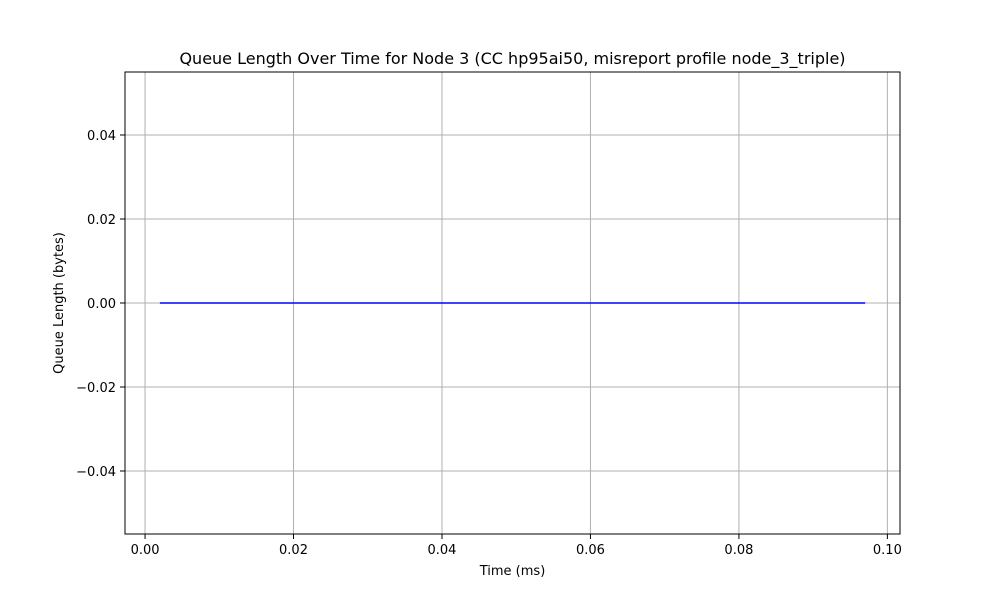 This screenshot has height=600, width=1000. Describe the element at coordinates (96, 388) in the screenshot. I see `y-tick-label: −0.02` at that location.